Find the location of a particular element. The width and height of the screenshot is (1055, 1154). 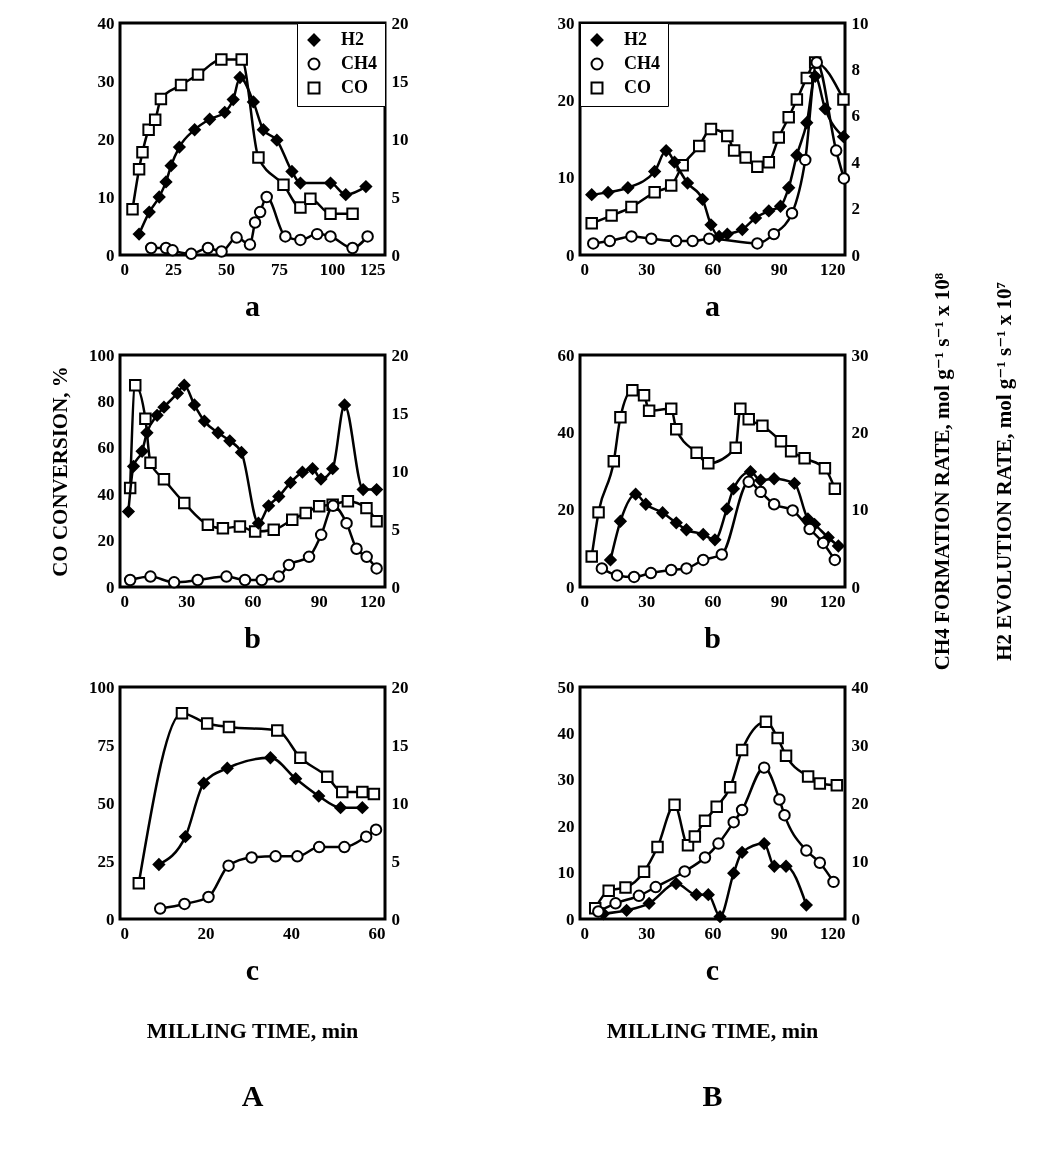

y-tick-label: 100 is located at coordinates (102, 355).